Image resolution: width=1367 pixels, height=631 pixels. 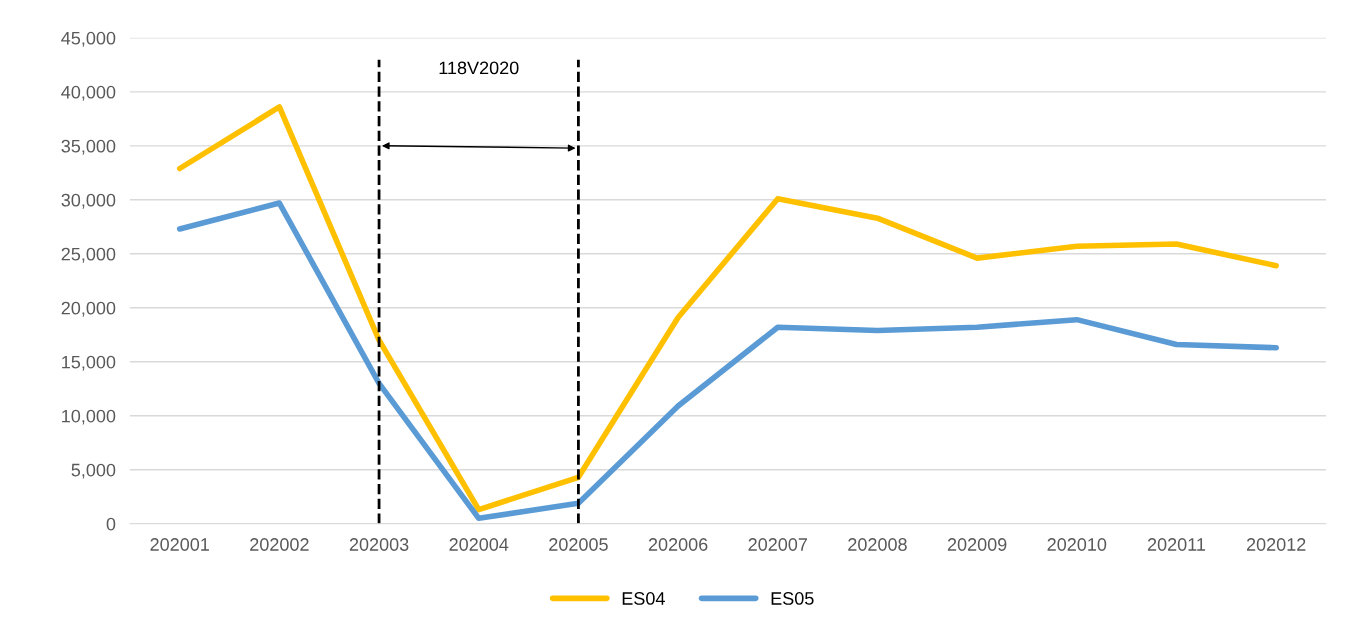 What do you see at coordinates (877, 544) in the screenshot?
I see `x-tick-label: 202008` at bounding box center [877, 544].